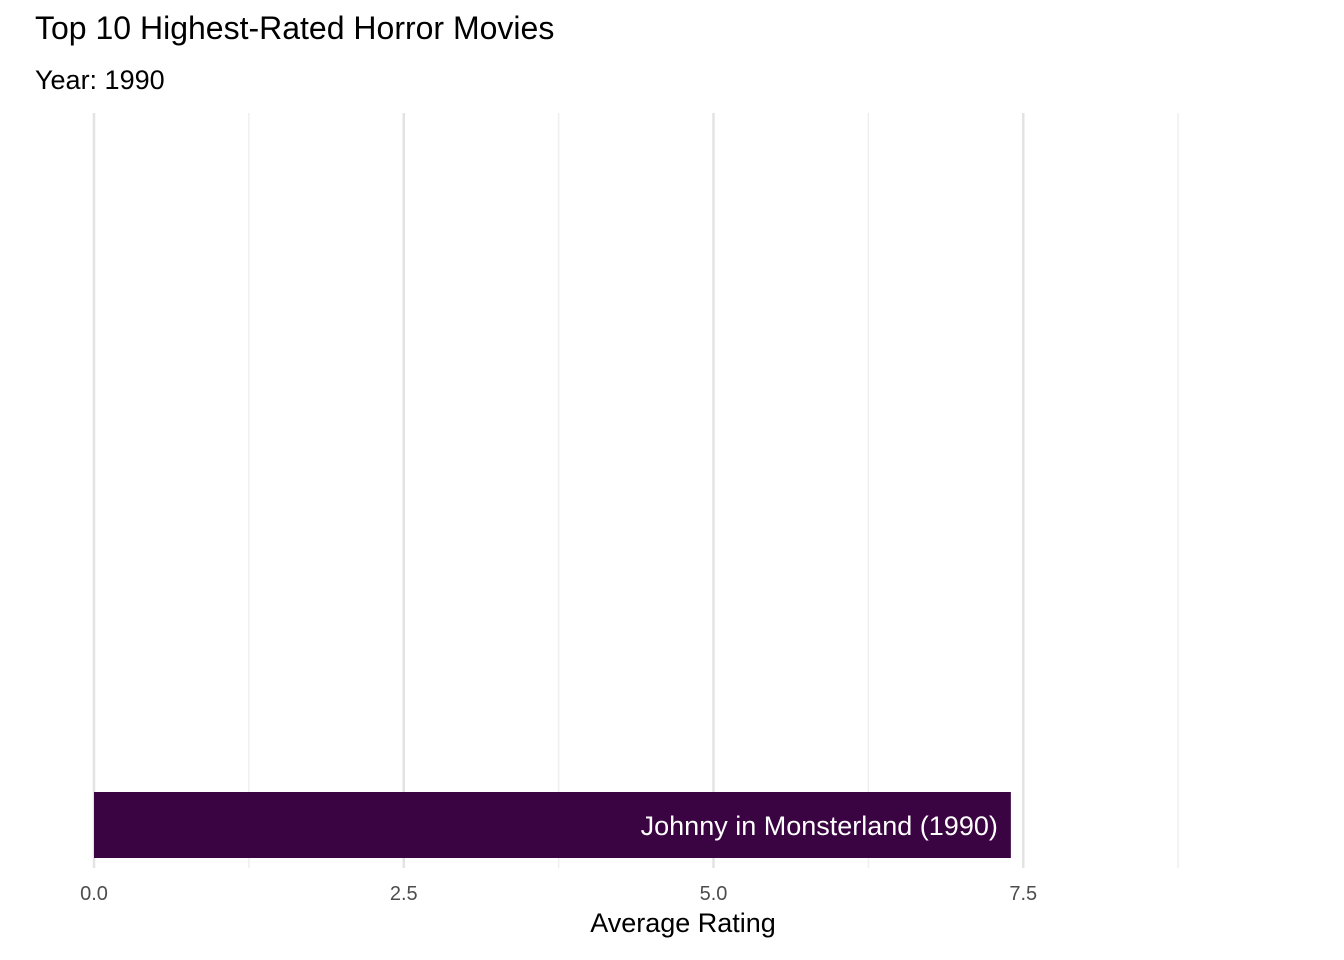 This screenshot has width=1344, height=960. What do you see at coordinates (552, 825) in the screenshot?
I see `bar` at bounding box center [552, 825].